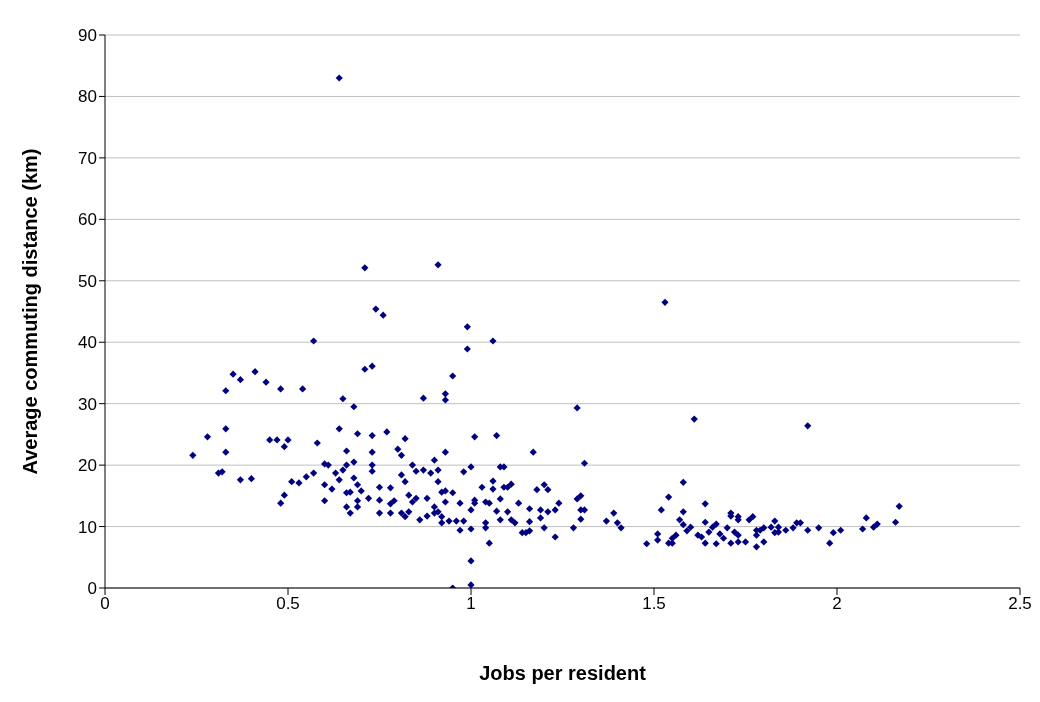  What do you see at coordinates (87, 281) in the screenshot?
I see `y-tick-label: 50` at bounding box center [87, 281].